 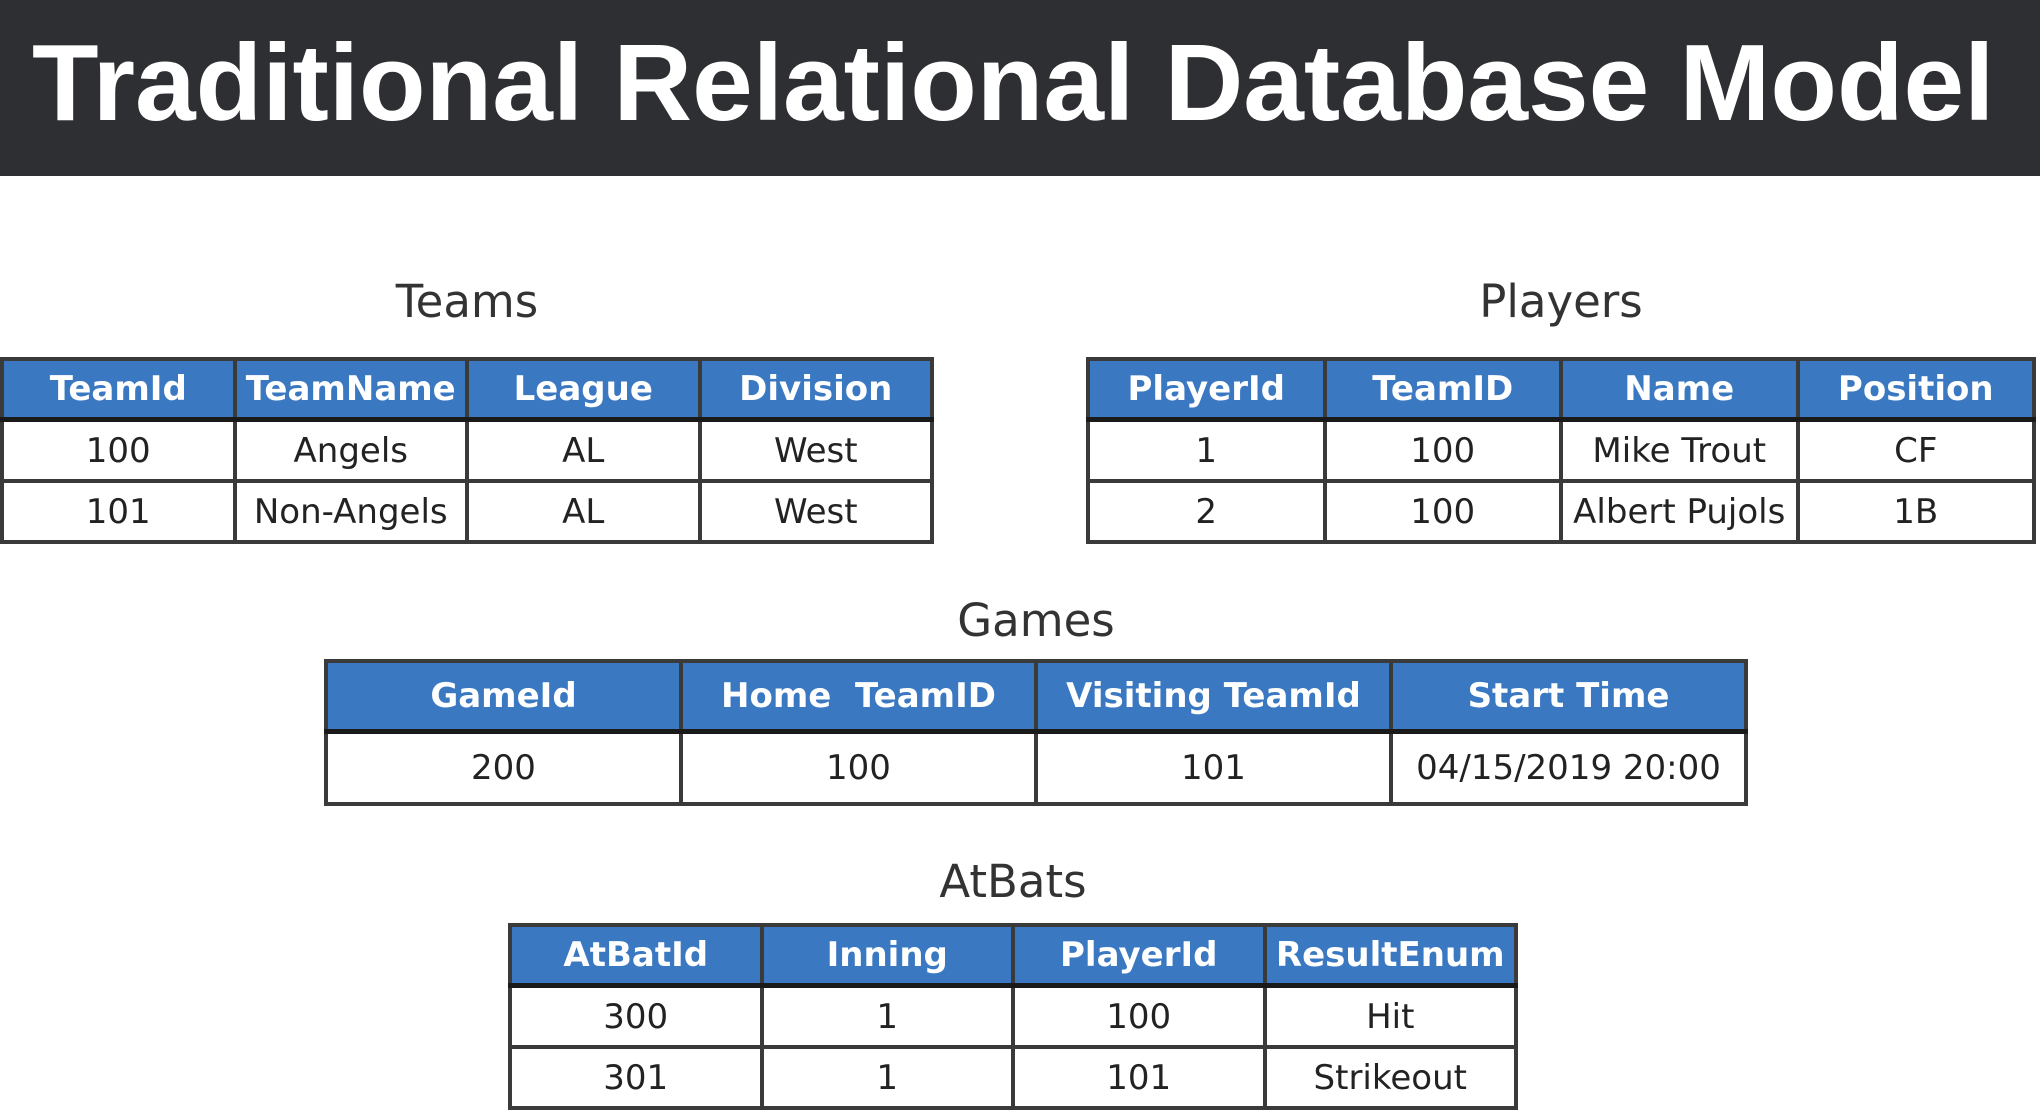 What do you see at coordinates (1390, 1016) in the screenshot?
I see `table-cell: Hit` at bounding box center [1390, 1016].